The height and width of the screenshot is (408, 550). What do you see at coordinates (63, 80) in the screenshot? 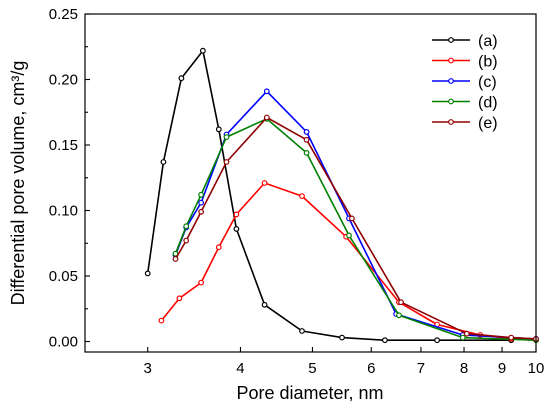
I see `y-tick-label: 0.20` at bounding box center [63, 80].